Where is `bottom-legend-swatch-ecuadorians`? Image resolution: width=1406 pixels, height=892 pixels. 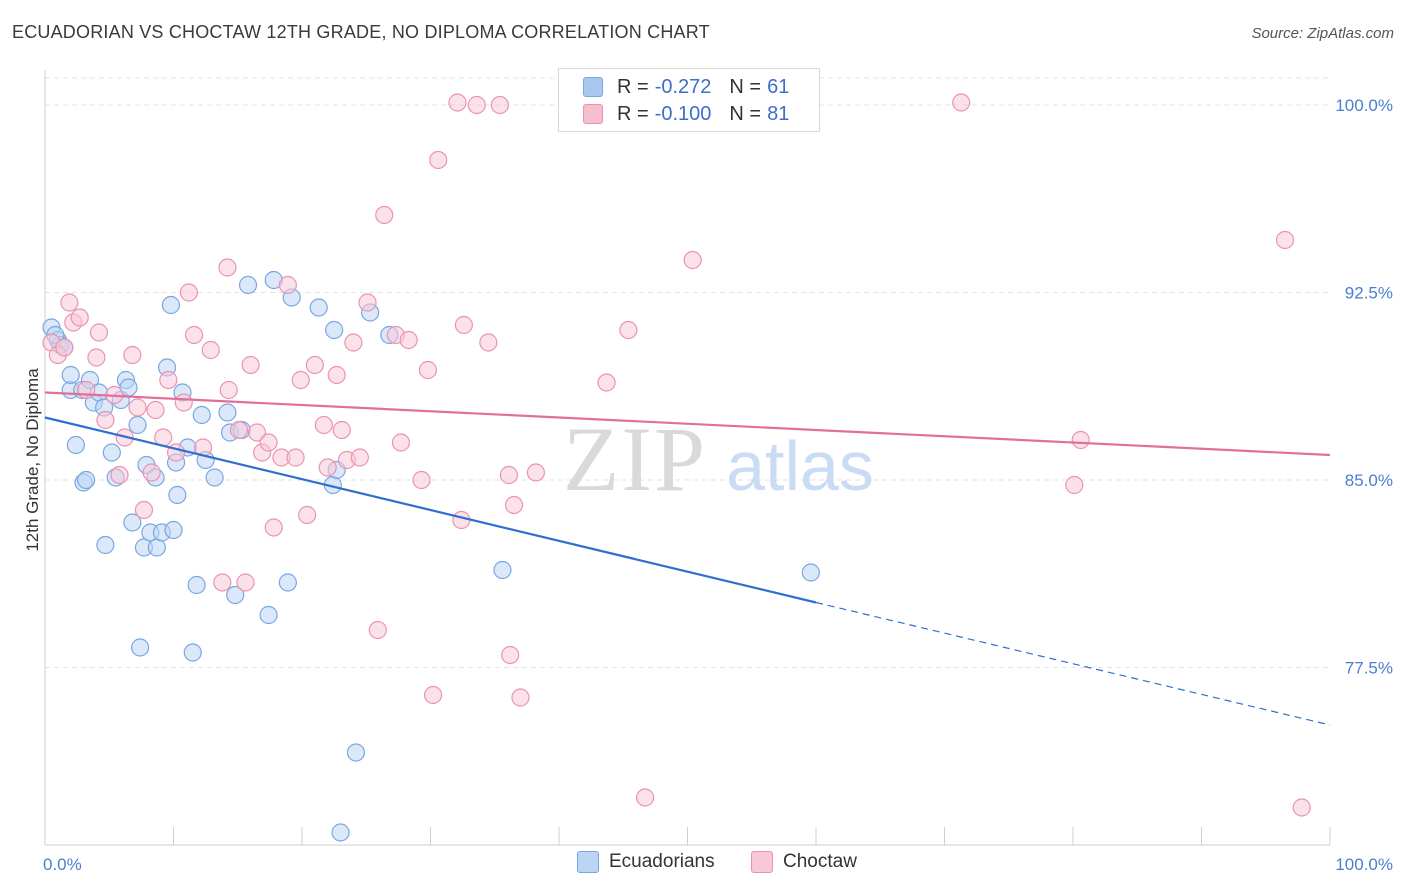
bottom-legend-swatch-ecuadorians is located at coordinates (588, 862).